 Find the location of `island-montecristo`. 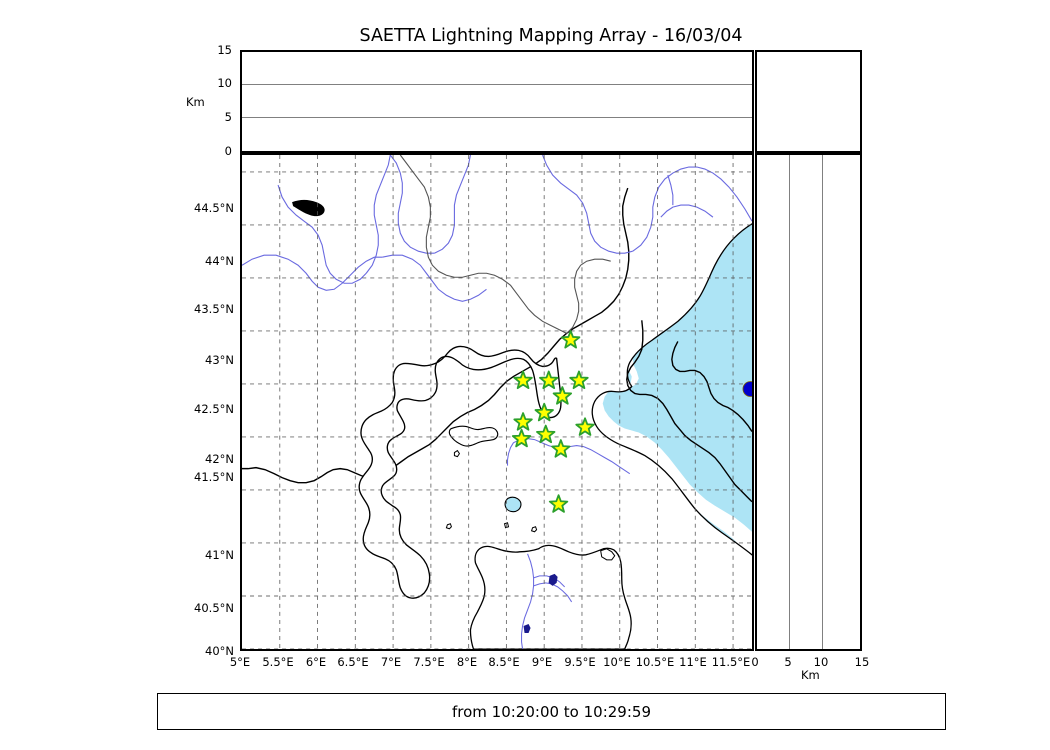

island-montecristo is located at coordinates (534, 529).